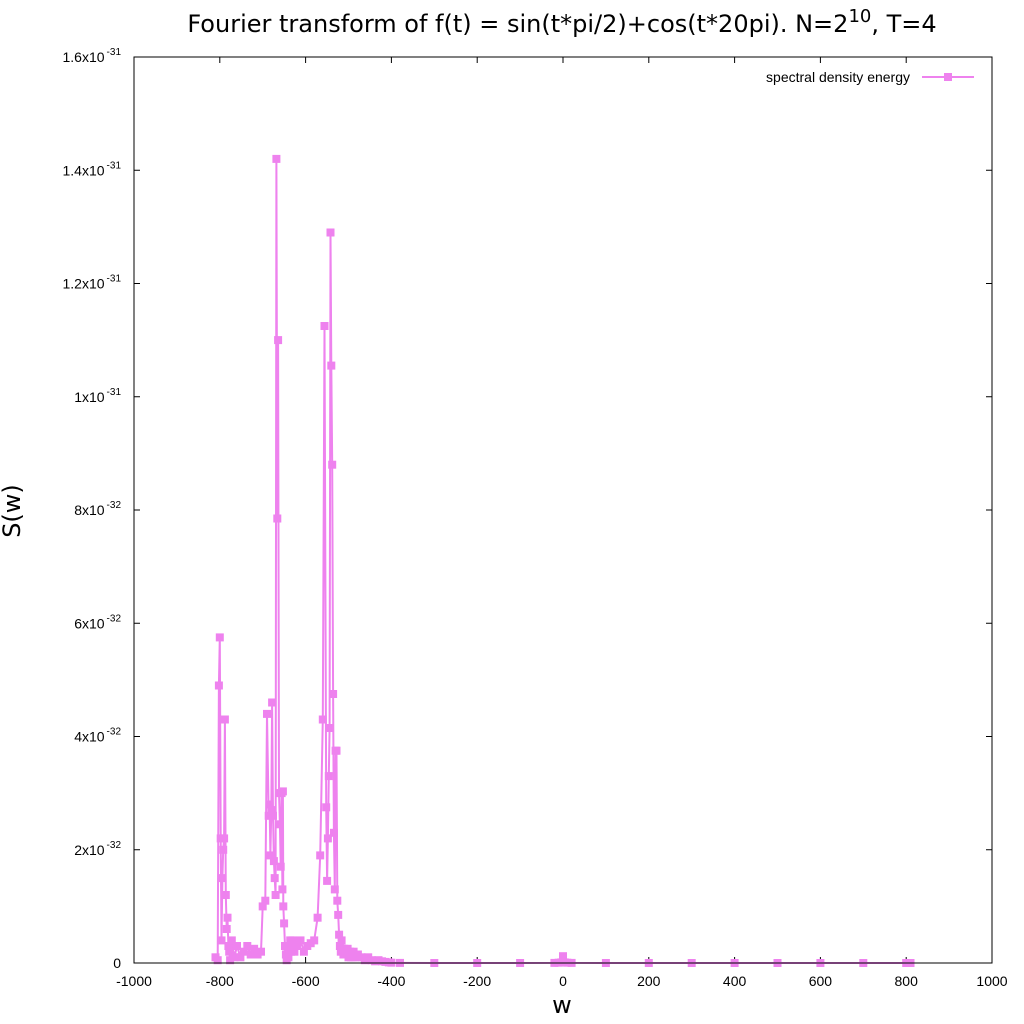 The height and width of the screenshot is (1024, 1024). What do you see at coordinates (477, 981) in the screenshot?
I see `x-tick-label: -200` at bounding box center [477, 981].